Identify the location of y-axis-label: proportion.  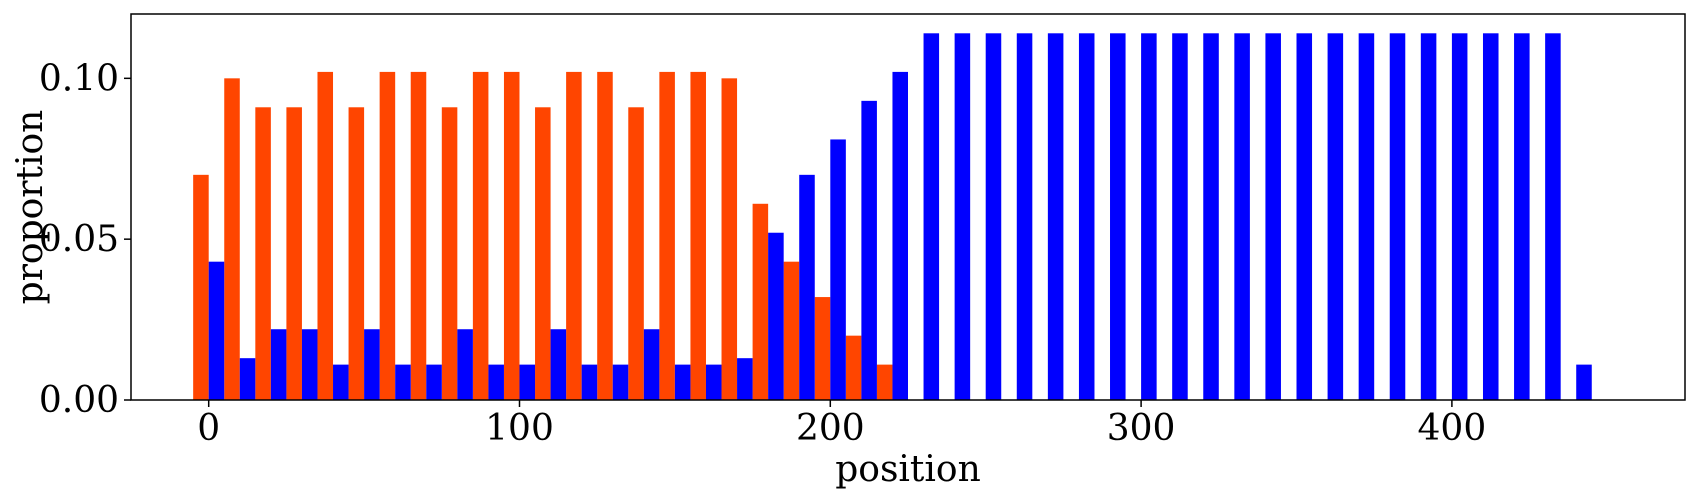
(30, 207).